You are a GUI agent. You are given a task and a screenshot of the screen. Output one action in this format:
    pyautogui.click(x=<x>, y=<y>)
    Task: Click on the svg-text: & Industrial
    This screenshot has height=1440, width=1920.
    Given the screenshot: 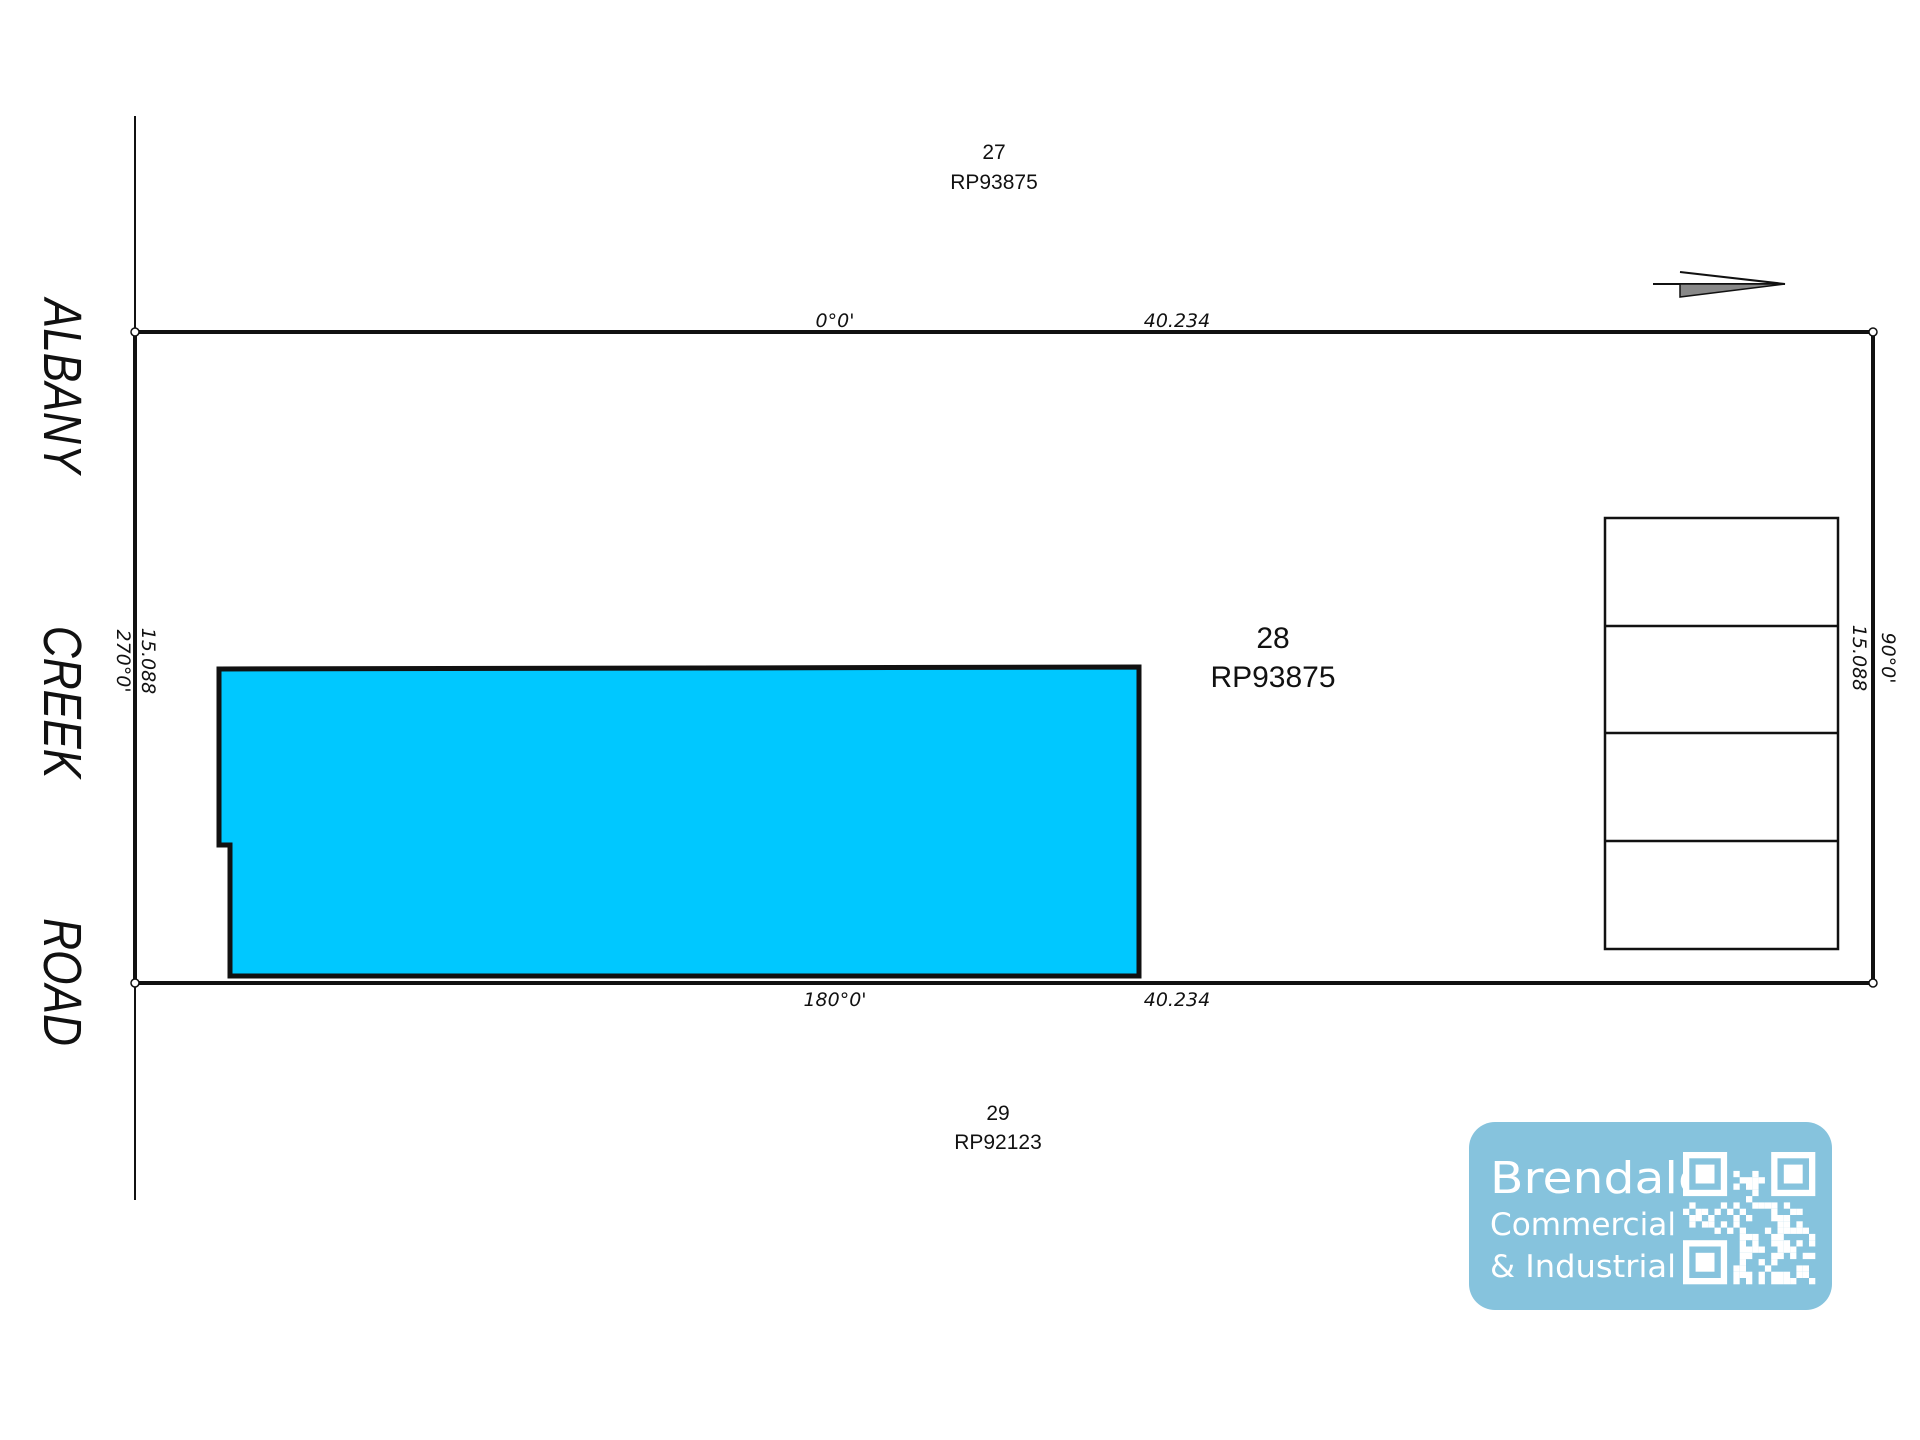 What is the action you would take?
    pyautogui.click(x=1583, y=1267)
    